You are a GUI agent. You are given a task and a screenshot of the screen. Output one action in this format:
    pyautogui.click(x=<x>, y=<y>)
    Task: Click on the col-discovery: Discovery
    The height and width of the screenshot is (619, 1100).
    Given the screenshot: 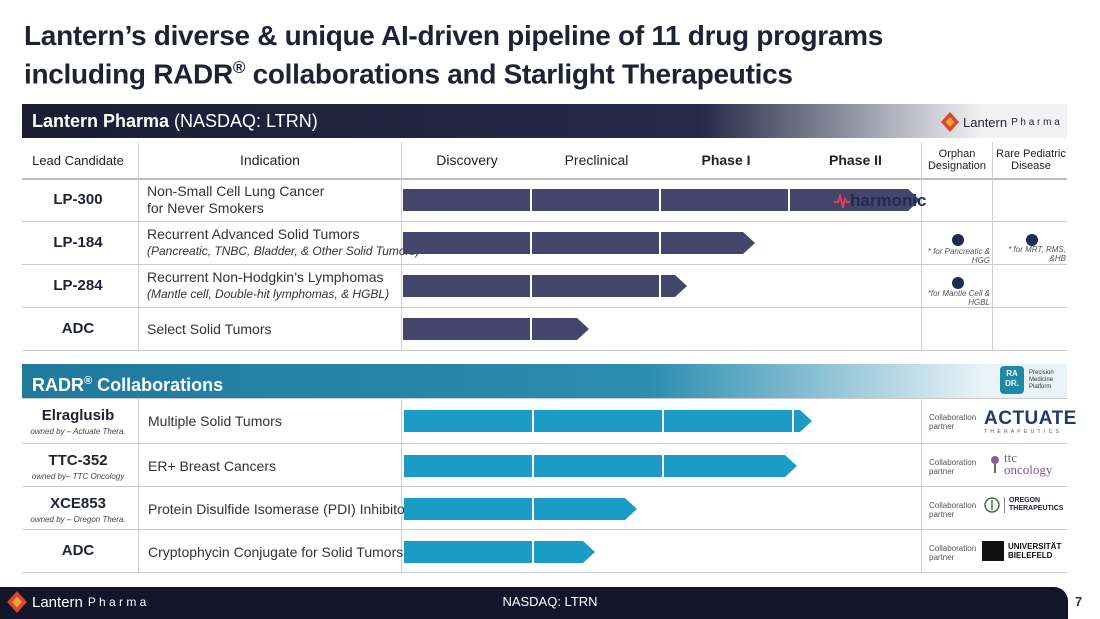 What is the action you would take?
    pyautogui.click(x=467, y=160)
    